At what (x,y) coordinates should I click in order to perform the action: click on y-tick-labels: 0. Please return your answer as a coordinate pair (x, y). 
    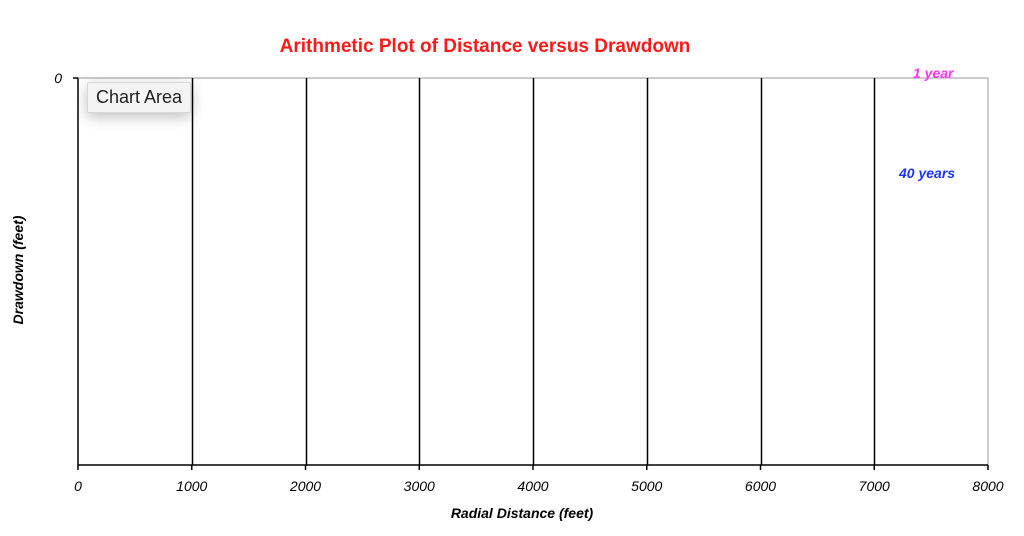
    Looking at the image, I should click on (58, 78).